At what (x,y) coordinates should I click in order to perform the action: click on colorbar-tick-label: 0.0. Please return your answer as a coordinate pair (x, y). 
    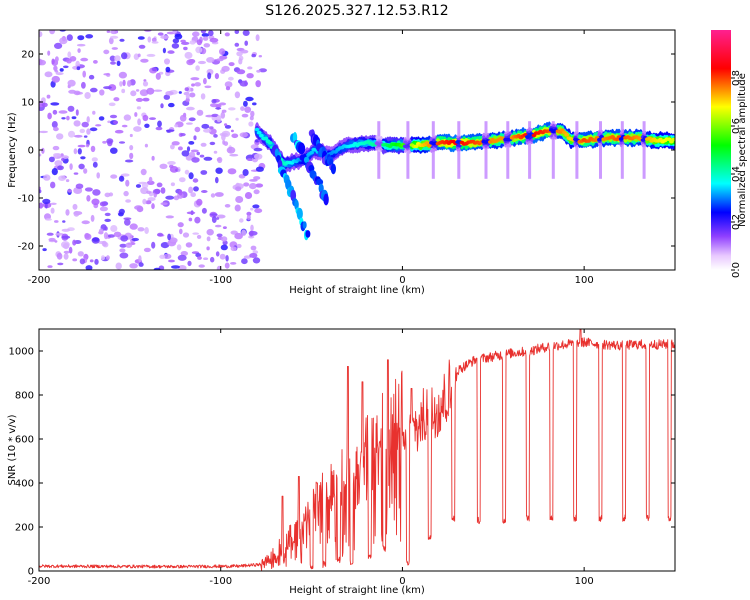
    Looking at the image, I should click on (736, 270).